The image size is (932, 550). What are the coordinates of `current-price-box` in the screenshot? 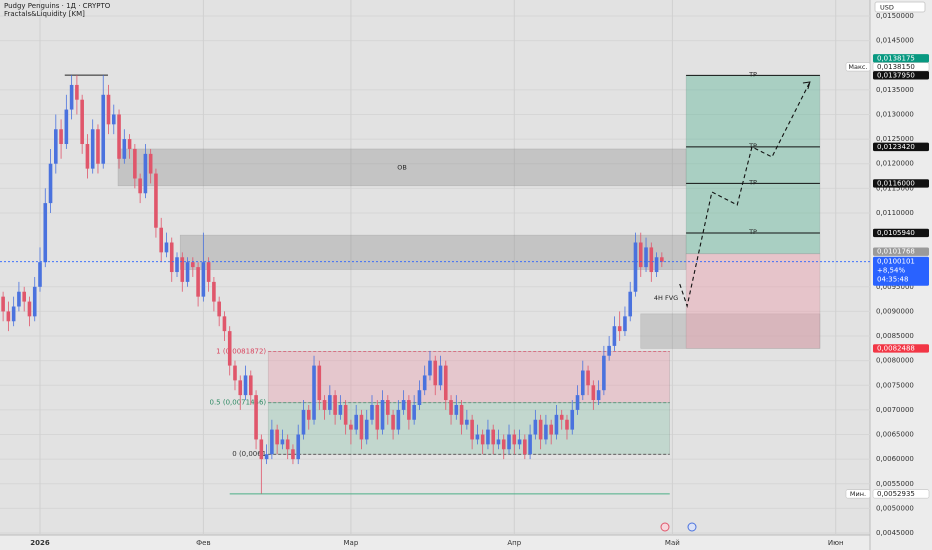 It's located at (901, 271).